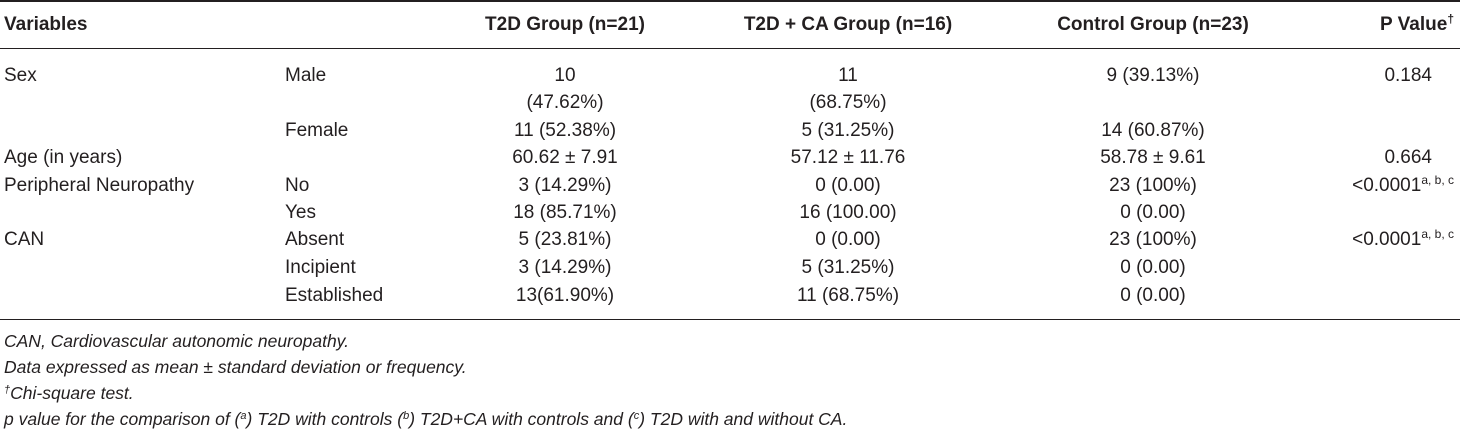 This screenshot has height=432, width=1460. I want to click on cell-control: 58.78 ± 9.61, so click(1153, 157).